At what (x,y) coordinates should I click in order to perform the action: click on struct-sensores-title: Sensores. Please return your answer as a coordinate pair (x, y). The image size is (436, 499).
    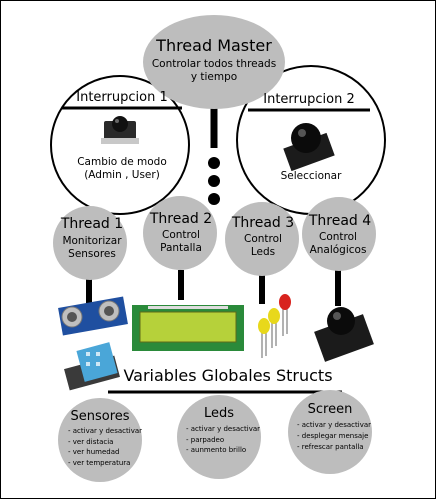
    Looking at the image, I should click on (100, 416).